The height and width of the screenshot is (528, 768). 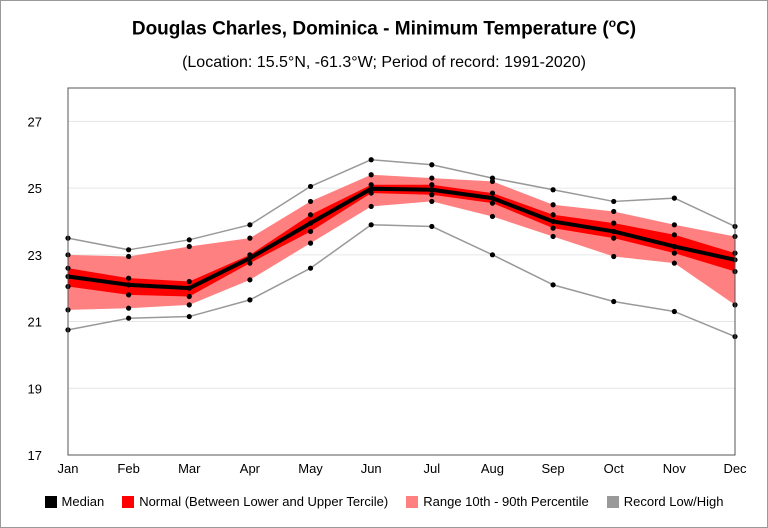 What do you see at coordinates (432, 468) in the screenshot?
I see `x-tick-label: Jul` at bounding box center [432, 468].